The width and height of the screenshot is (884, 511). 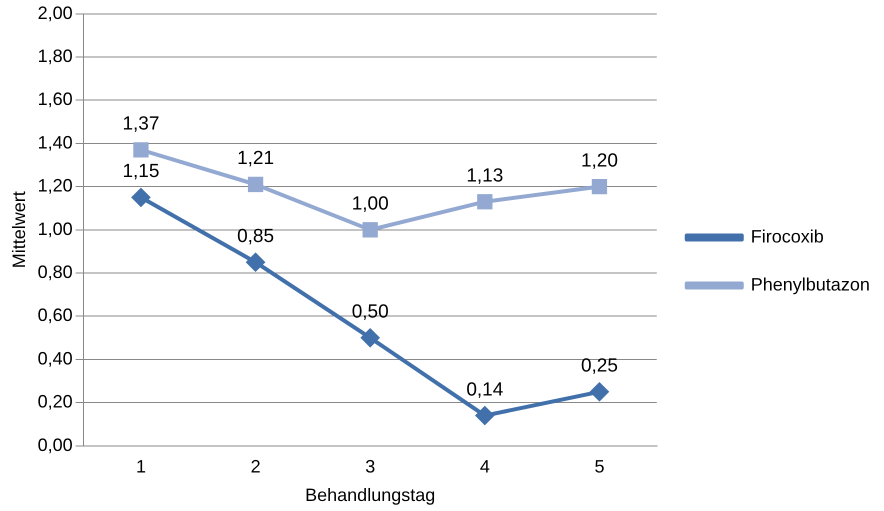 What do you see at coordinates (55, 12) in the screenshot?
I see `y-tick-label: 2,00` at bounding box center [55, 12].